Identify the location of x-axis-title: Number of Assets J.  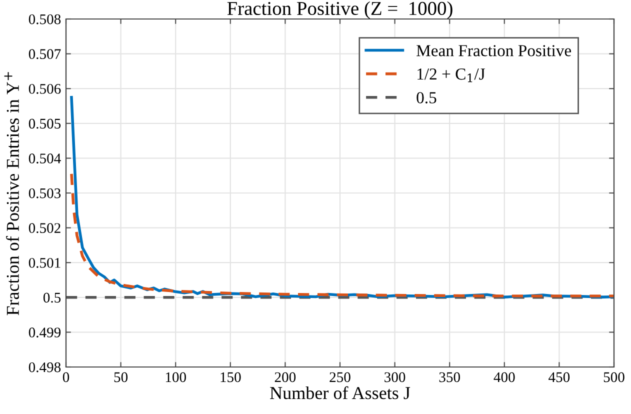
(340, 393).